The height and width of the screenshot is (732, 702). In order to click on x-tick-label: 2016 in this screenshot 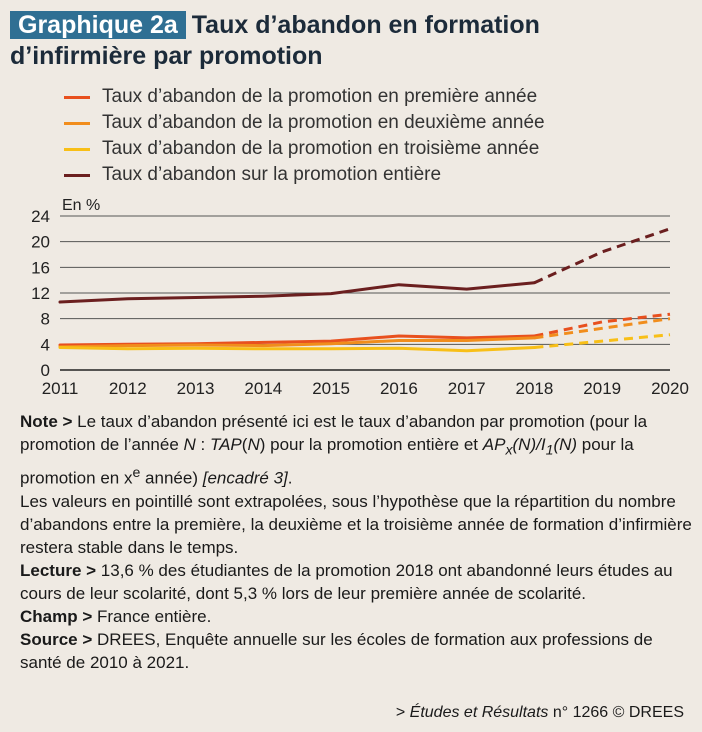, I will do `click(399, 388)`.